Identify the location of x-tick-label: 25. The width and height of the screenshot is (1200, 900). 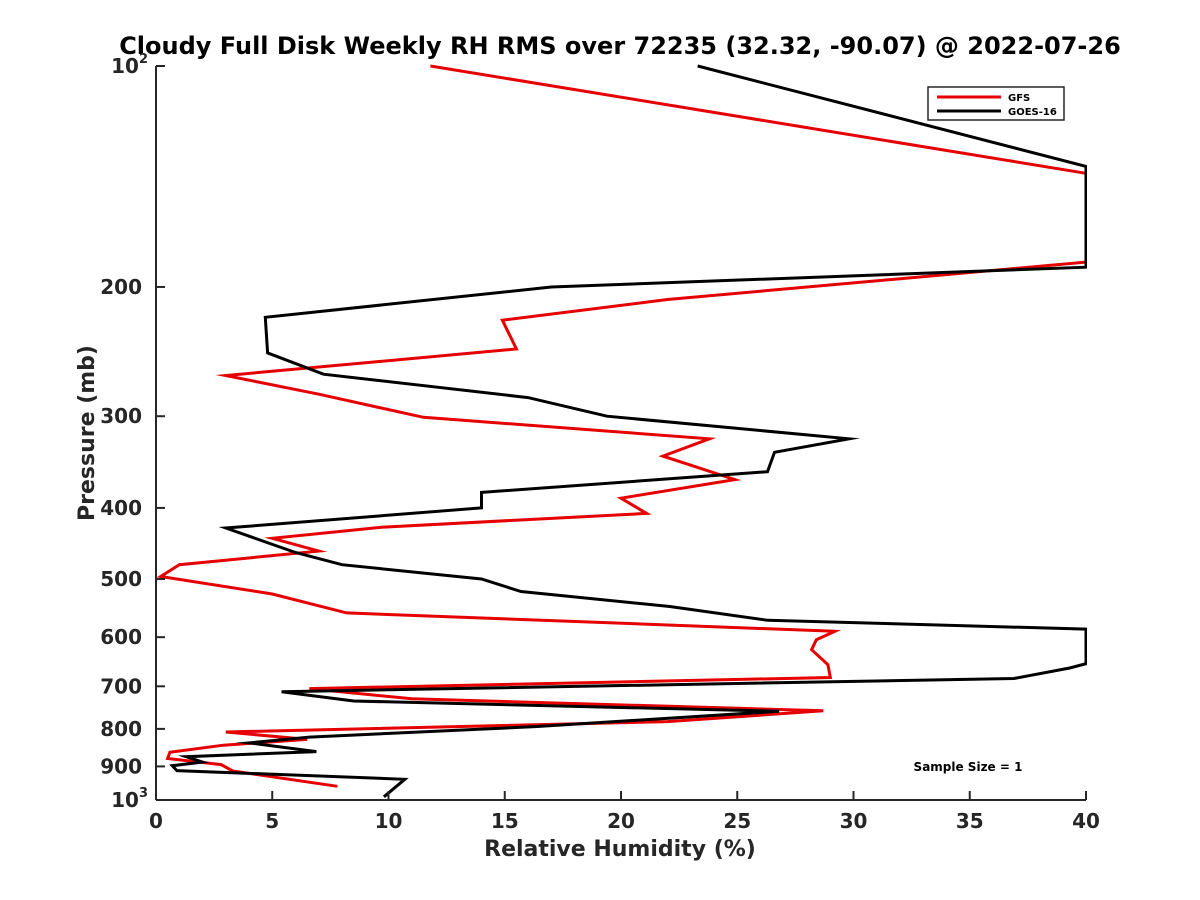
(737, 821).